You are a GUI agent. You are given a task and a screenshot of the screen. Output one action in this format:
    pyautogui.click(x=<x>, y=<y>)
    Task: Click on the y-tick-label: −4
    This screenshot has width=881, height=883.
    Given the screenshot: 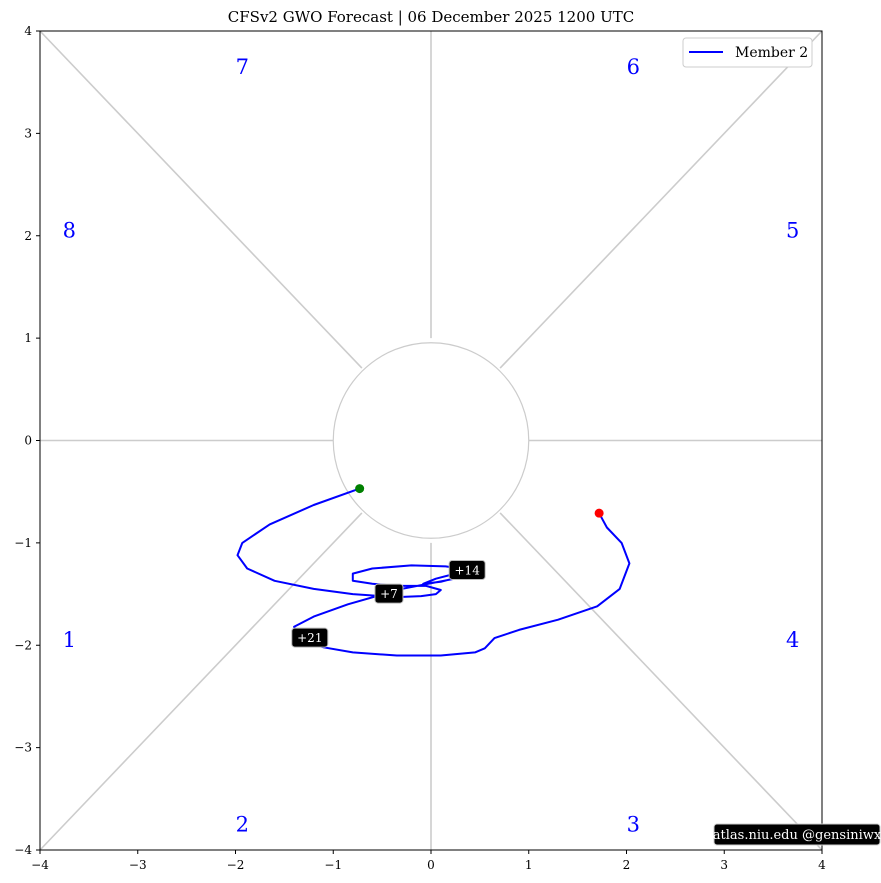 What is the action you would take?
    pyautogui.click(x=23, y=850)
    